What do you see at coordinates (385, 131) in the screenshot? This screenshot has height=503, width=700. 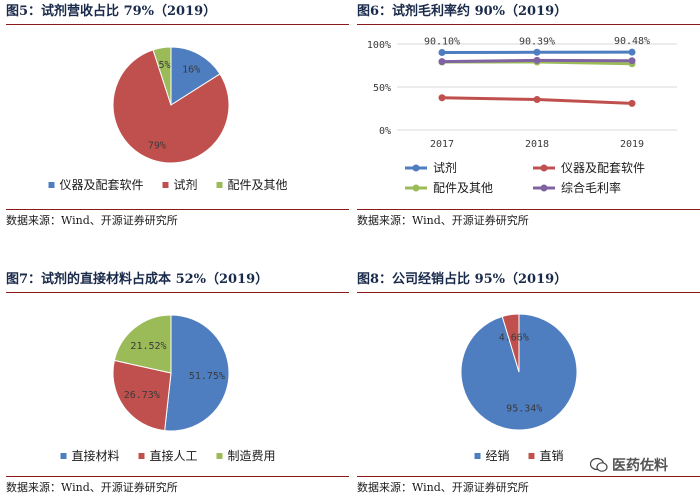 I see `y-tick-label: 0%` at bounding box center [385, 131].